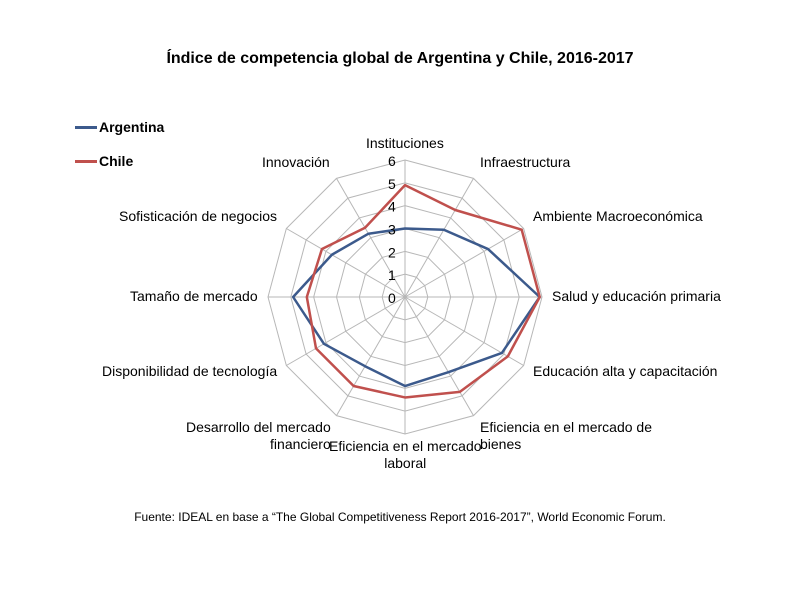  Describe the element at coordinates (405, 463) in the screenshot. I see `axis-label-line: laboral` at that location.